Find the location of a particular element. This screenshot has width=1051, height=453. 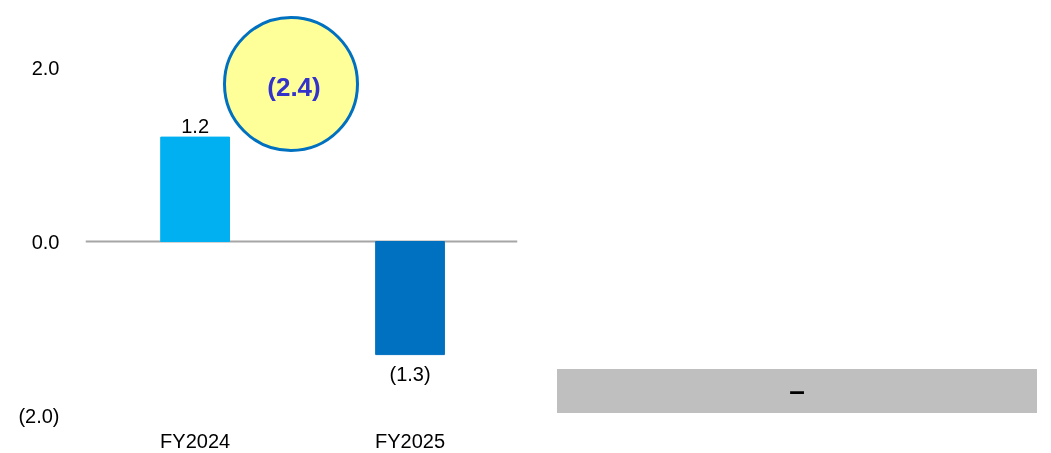

y-tick-label: 0.0 is located at coordinates (45, 241).